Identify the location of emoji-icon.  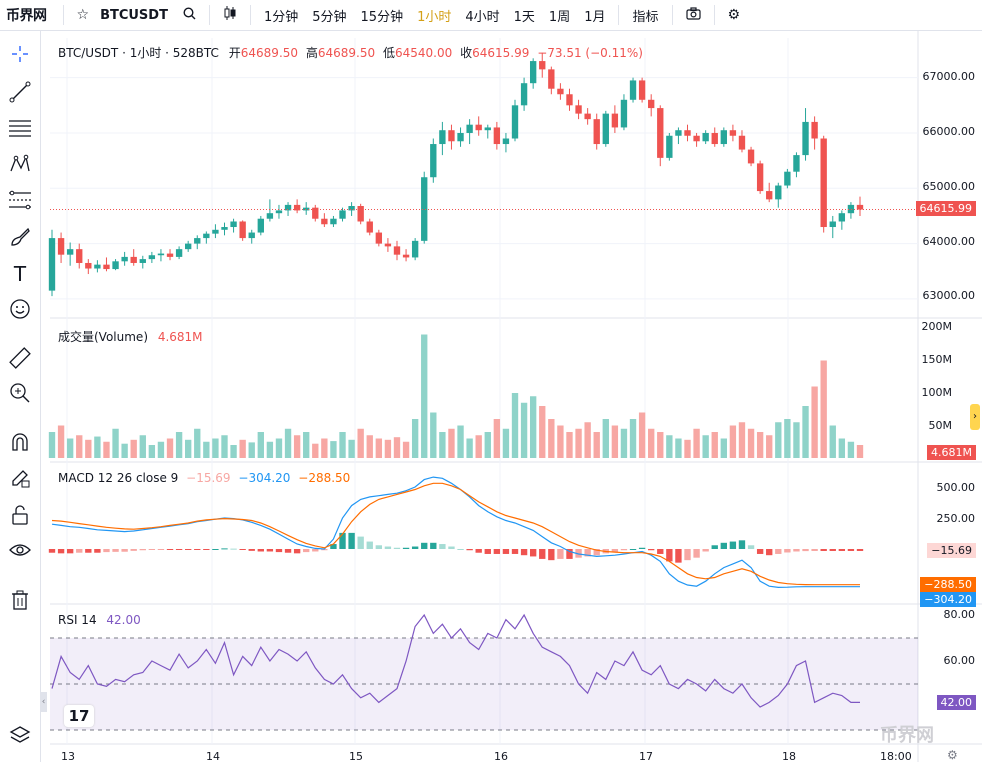
(20, 309).